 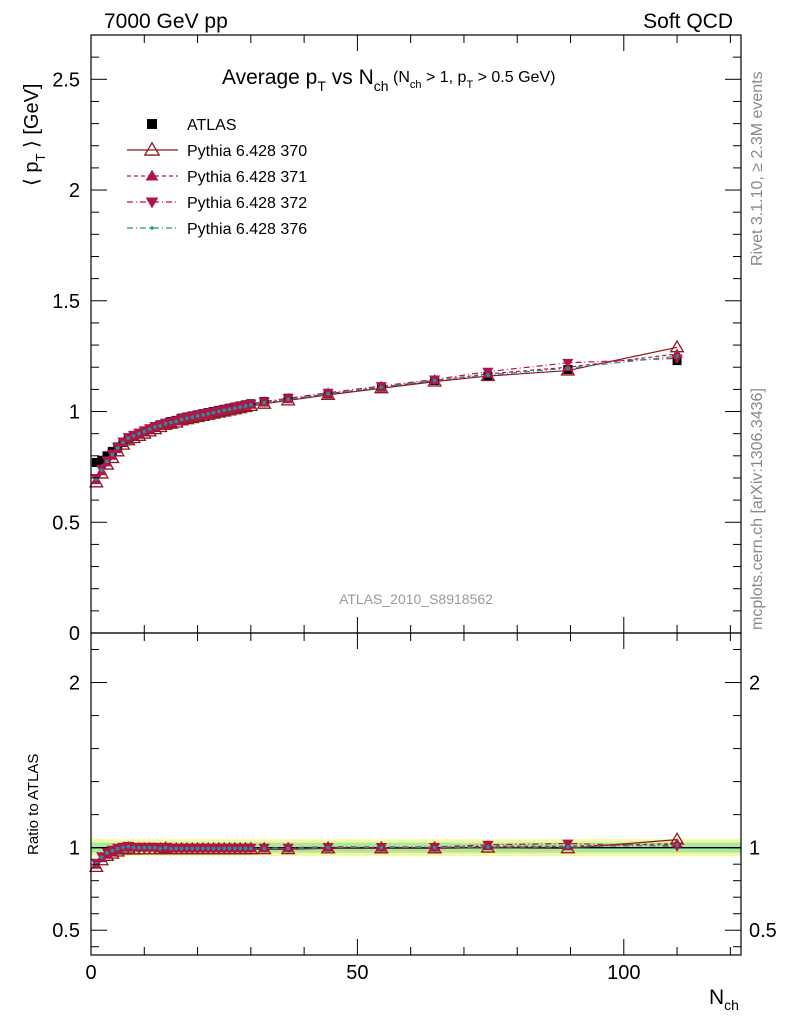 What do you see at coordinates (66, 931) in the screenshot?
I see `ratio-y-tick-label: 0.5` at bounding box center [66, 931].